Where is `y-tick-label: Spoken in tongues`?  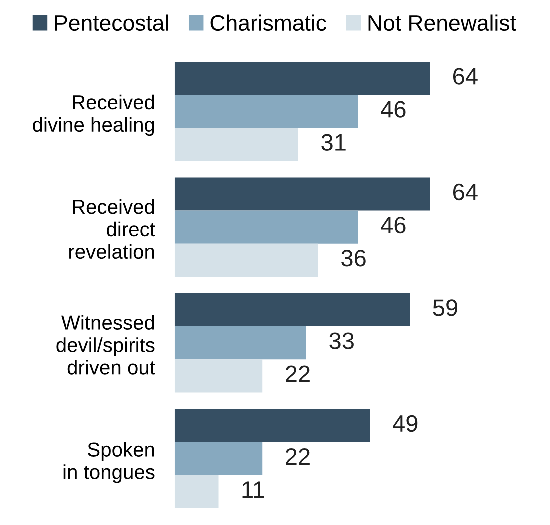 y-tick-label: Spoken in tongues is located at coordinates (109, 463).